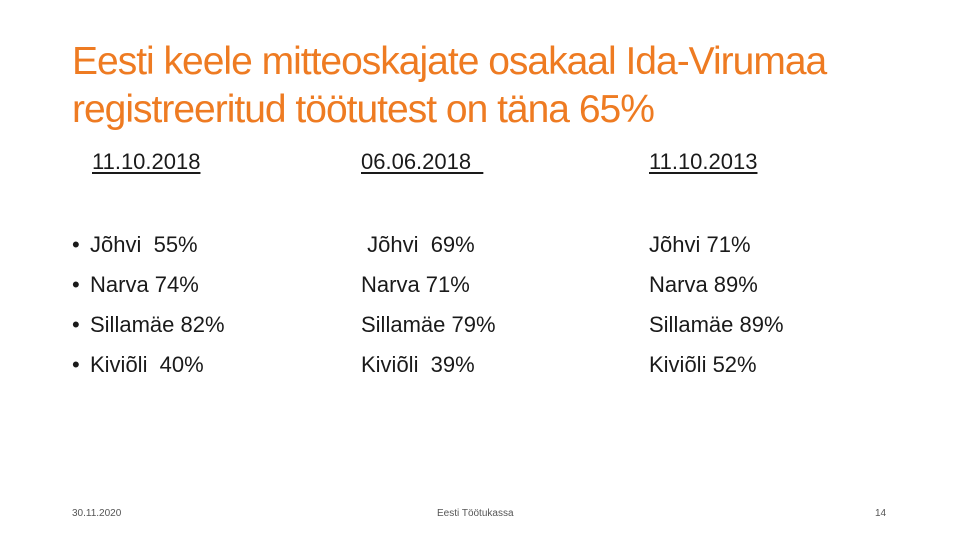 This screenshot has width=960, height=540. I want to click on list-item: • Kiviõli 40%, so click(148, 365).